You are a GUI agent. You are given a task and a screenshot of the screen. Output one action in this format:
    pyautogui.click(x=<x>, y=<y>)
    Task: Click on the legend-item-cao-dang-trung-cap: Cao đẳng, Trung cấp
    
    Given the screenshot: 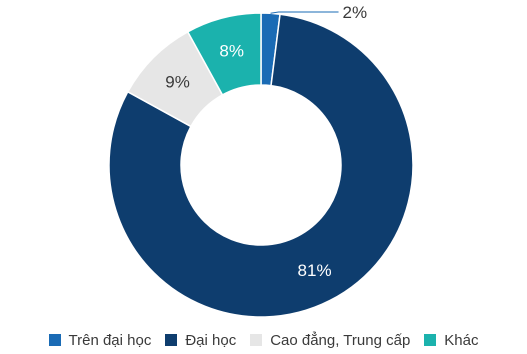 What is the action you would take?
    pyautogui.click(x=330, y=340)
    